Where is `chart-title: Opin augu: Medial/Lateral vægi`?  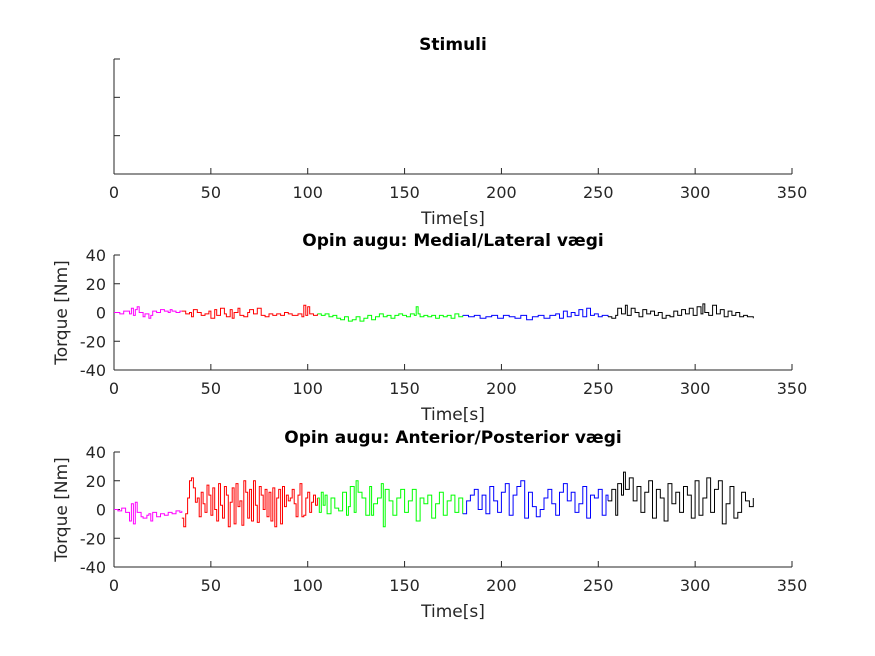
chart-title: Opin augu: Medial/Lateral vægi is located at coordinates (452, 241).